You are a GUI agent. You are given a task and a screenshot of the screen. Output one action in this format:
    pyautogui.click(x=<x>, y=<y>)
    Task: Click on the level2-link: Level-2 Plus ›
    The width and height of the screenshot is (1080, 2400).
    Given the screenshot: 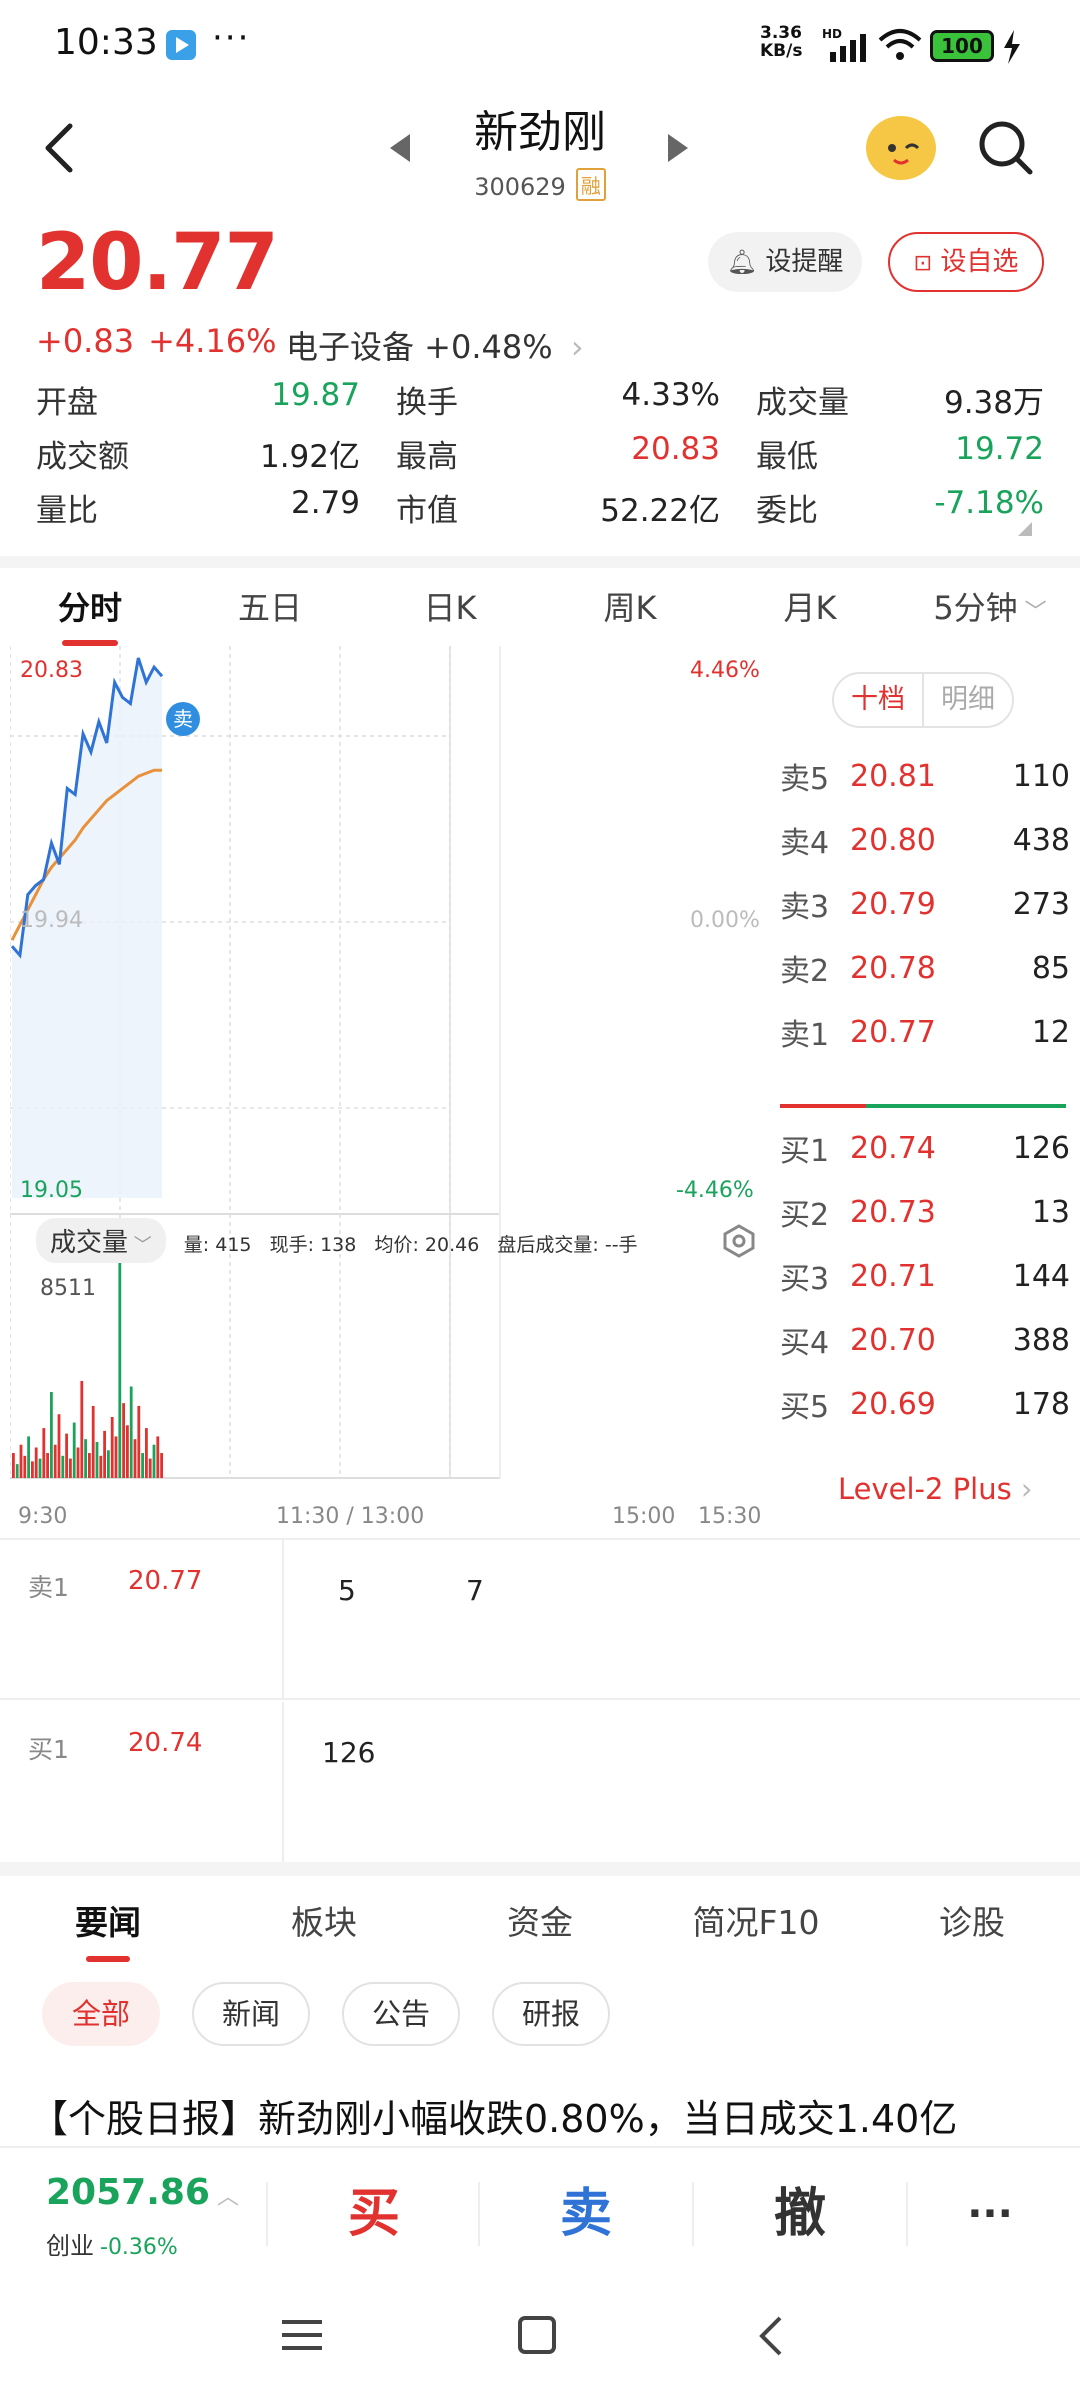 What is the action you would take?
    pyautogui.click(x=935, y=1489)
    